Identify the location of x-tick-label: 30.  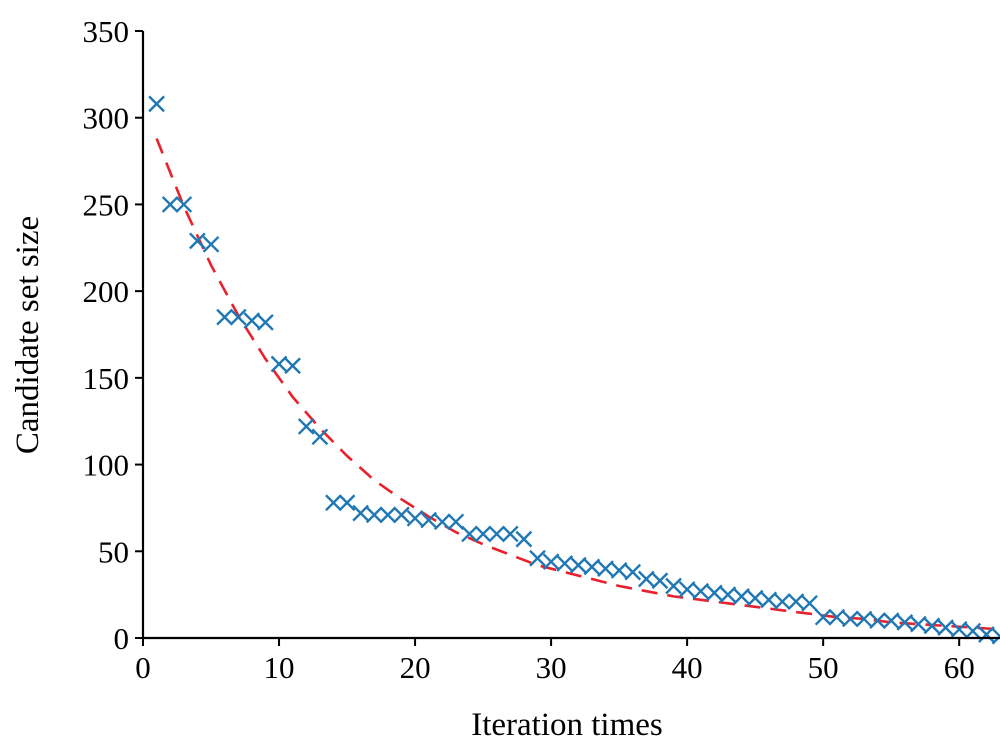
(551, 667).